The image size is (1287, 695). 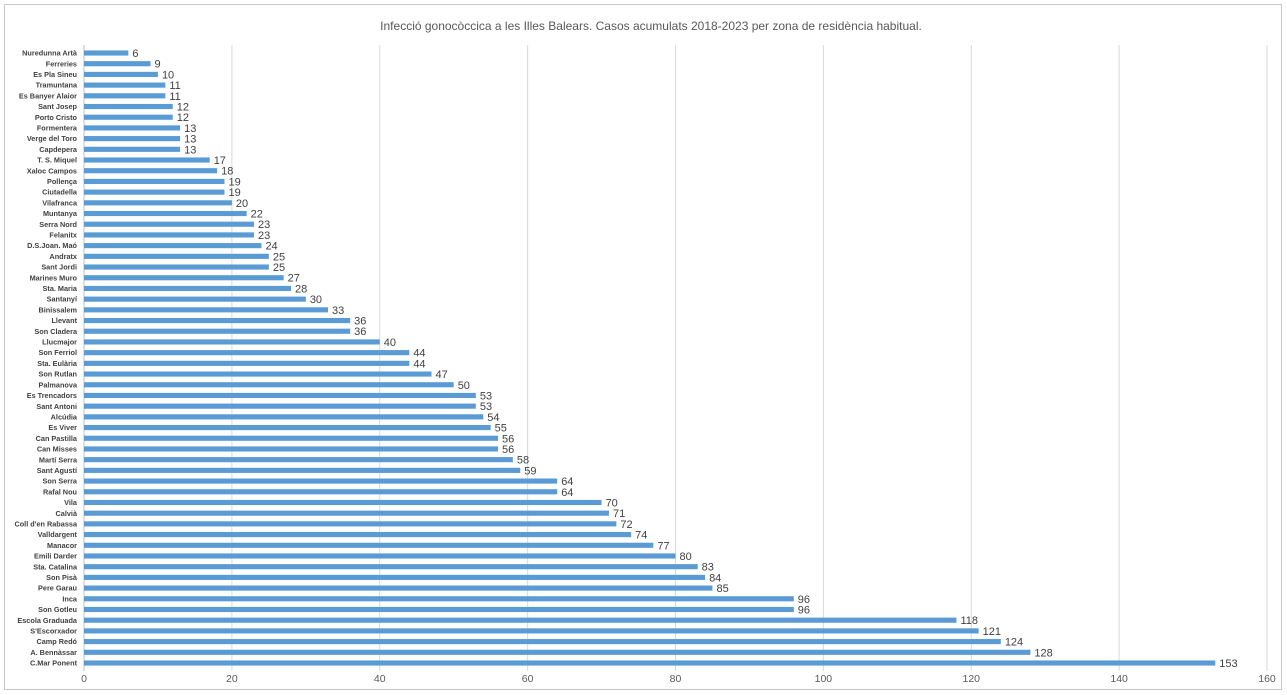 What do you see at coordinates (676, 679) in the screenshot?
I see `x-tick-label: 80` at bounding box center [676, 679].